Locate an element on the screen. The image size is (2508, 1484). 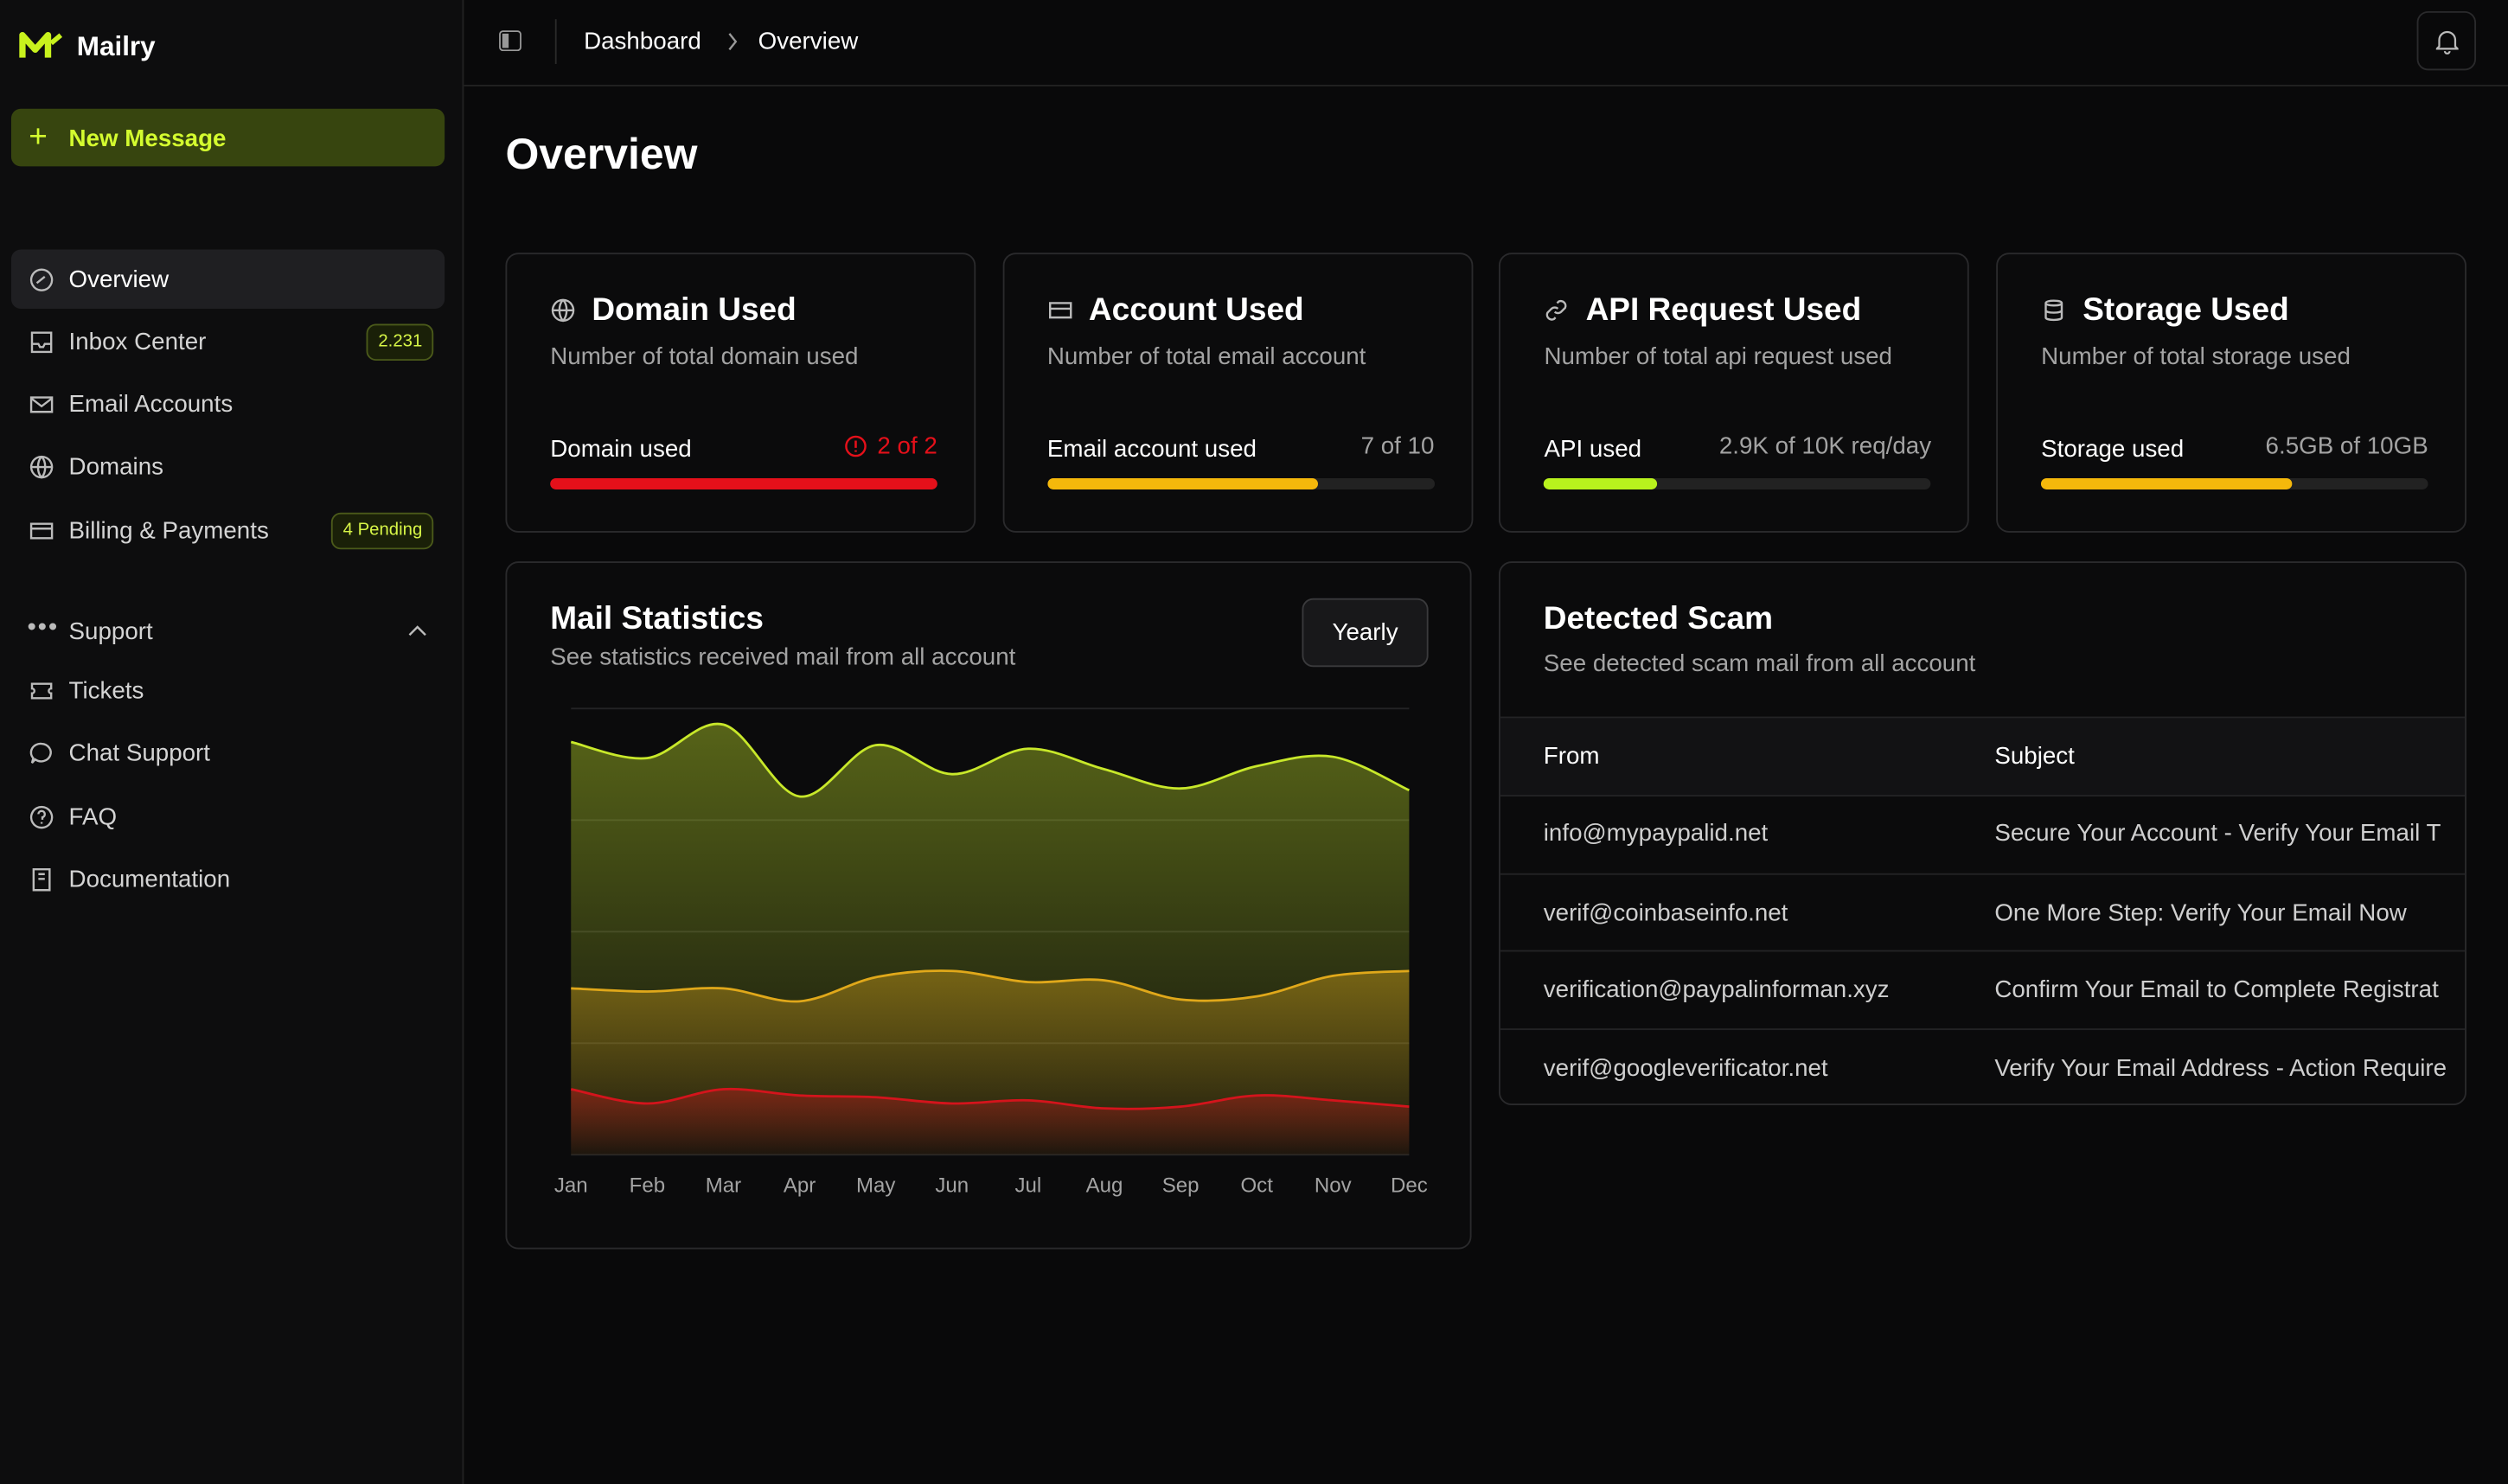
card-title: Domain Used is located at coordinates (695, 310).